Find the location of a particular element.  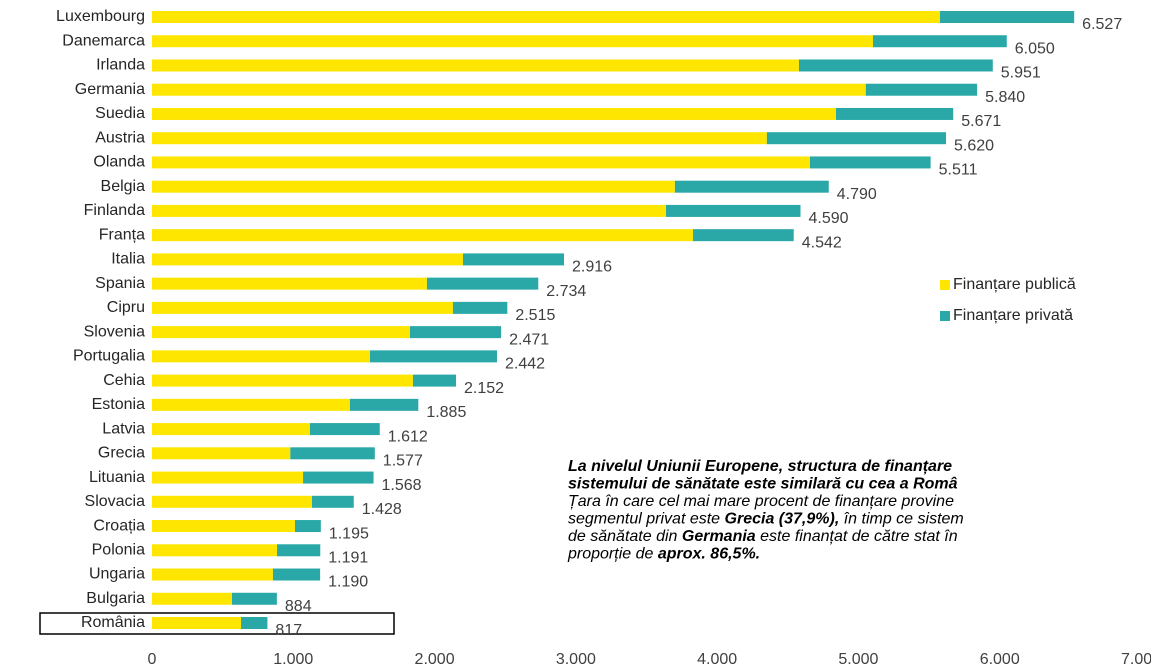

y-tick-label: Finlanda is located at coordinates (114, 210).